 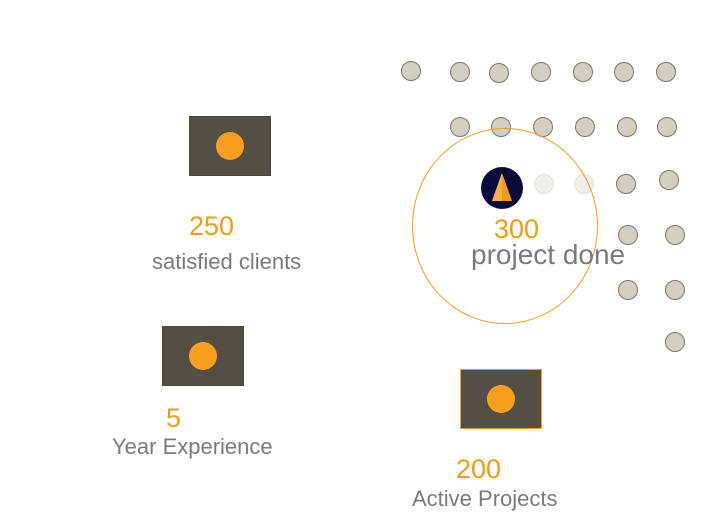 What do you see at coordinates (485, 498) in the screenshot?
I see `stat-label: Active Projects` at bounding box center [485, 498].